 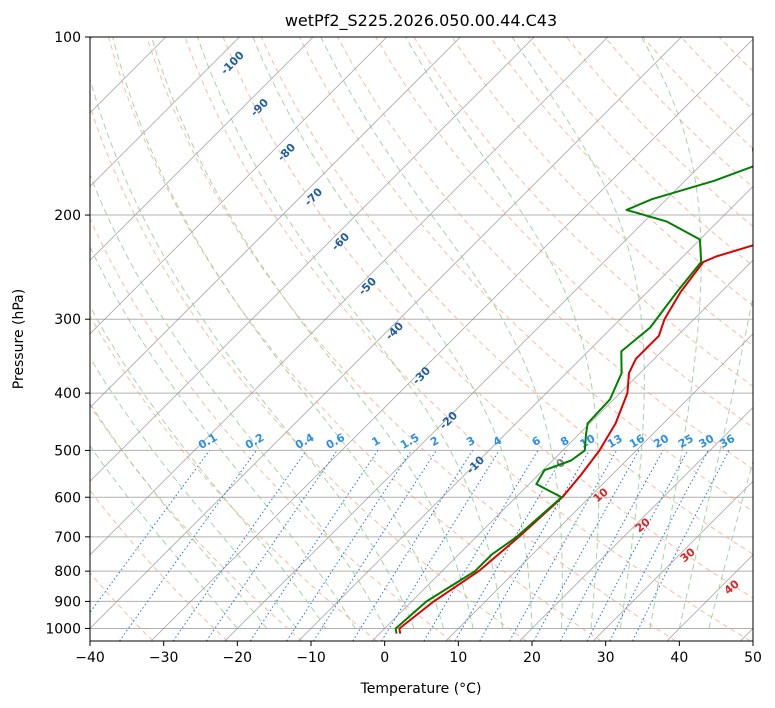 I want to click on y-tick-label: 200, so click(x=67, y=216).